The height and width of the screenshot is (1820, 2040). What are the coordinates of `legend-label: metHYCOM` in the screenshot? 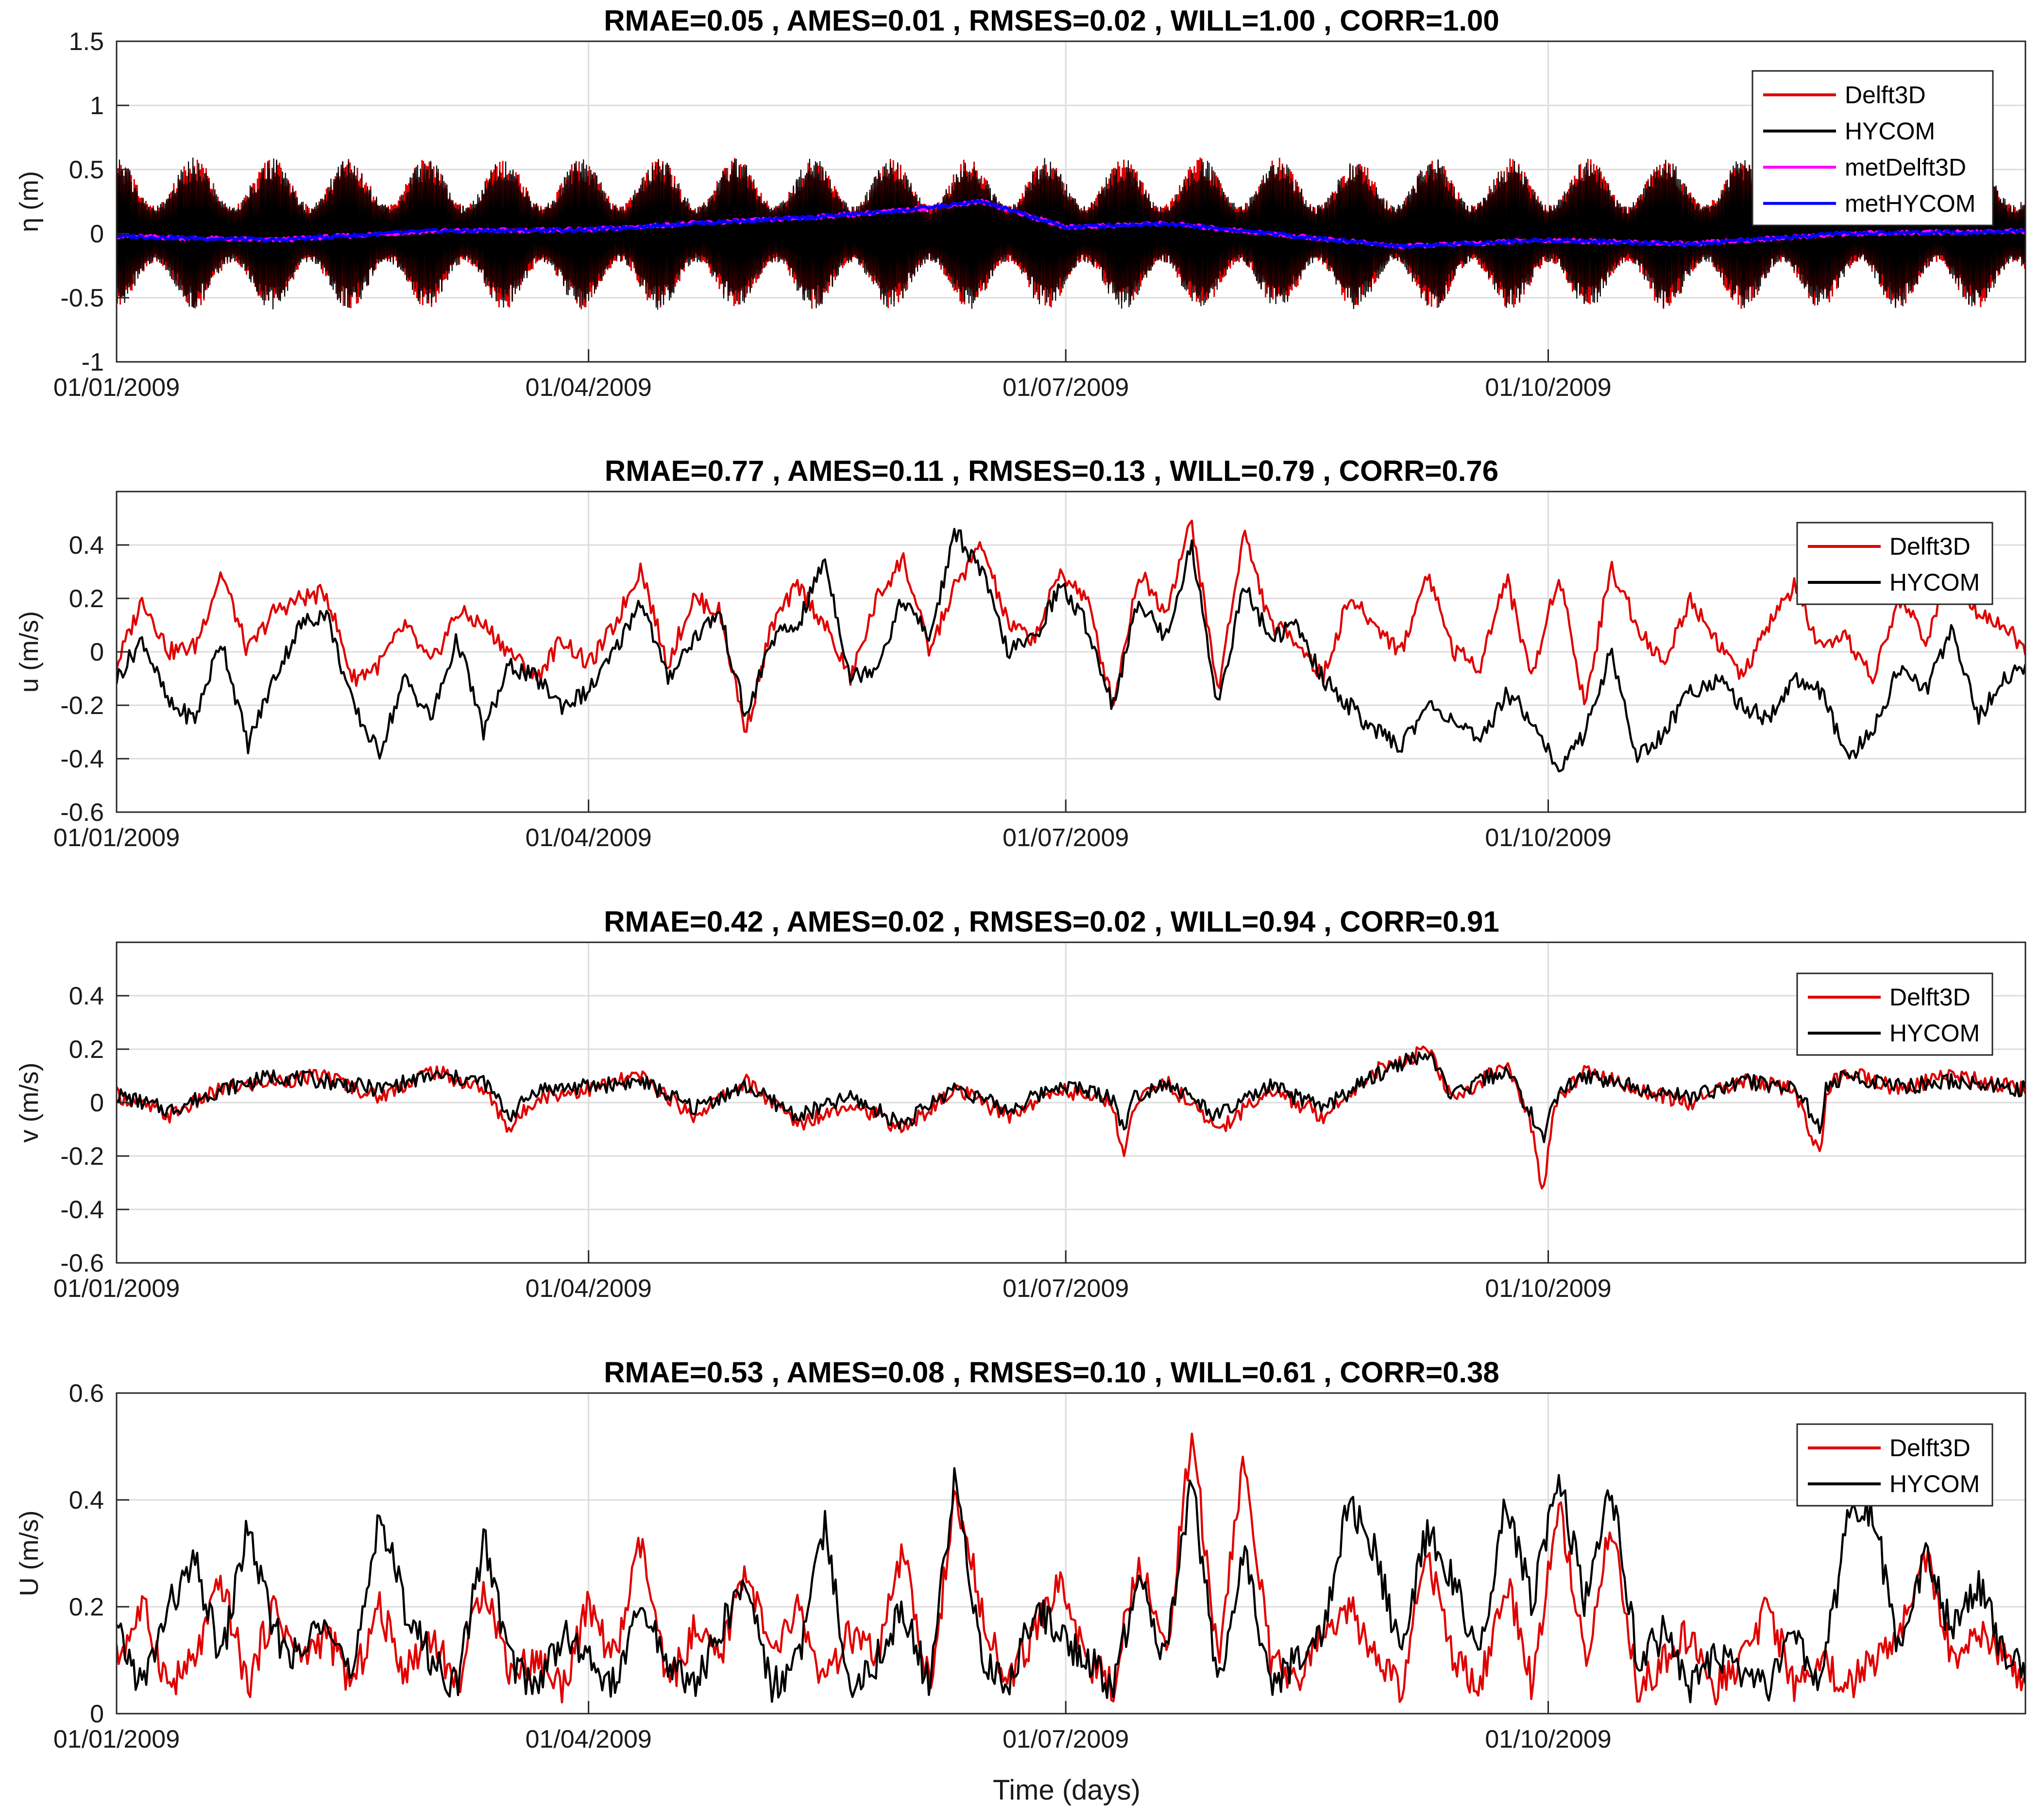 It's located at (1910, 203).